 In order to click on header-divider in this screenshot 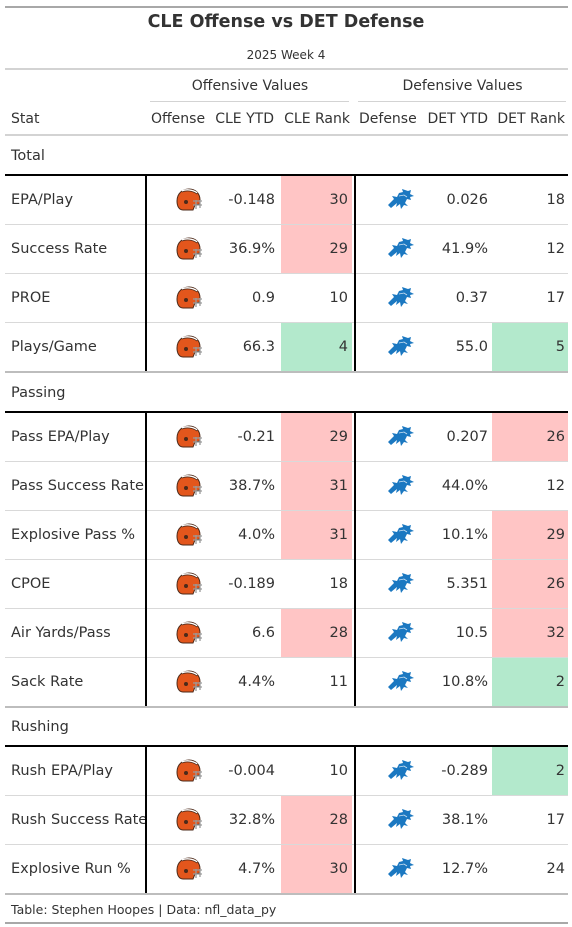, I will do `click(286, 69)`.